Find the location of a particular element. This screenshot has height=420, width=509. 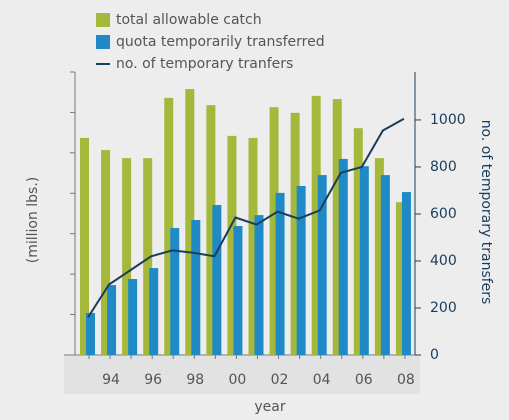

x-tick-label: 04 is located at coordinates (322, 380).